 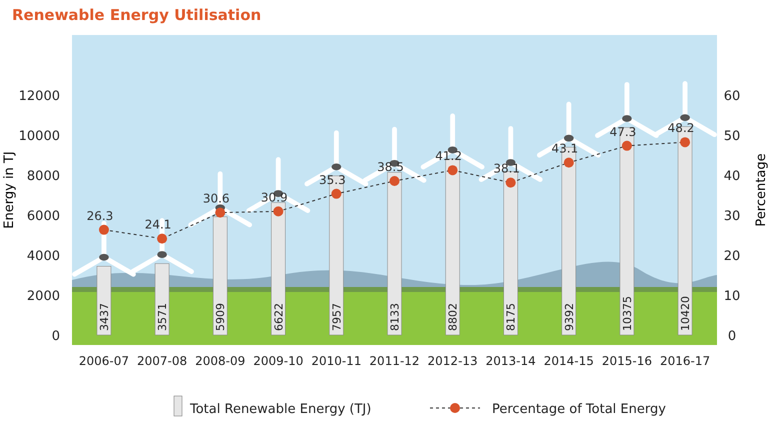 I want to click on data-label: 7957, so click(x=337, y=317).